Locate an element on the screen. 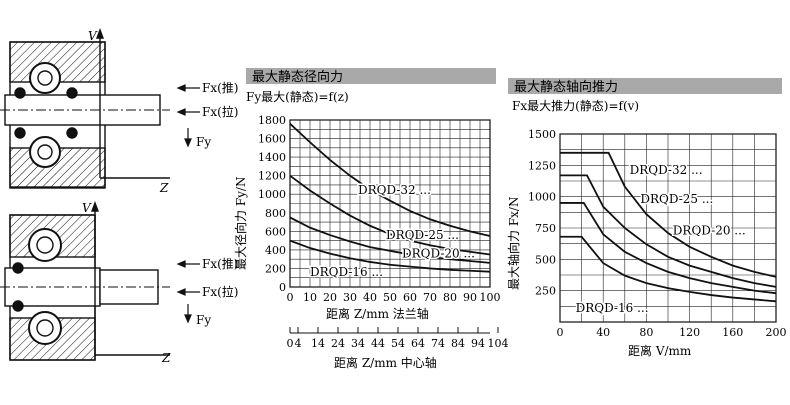  chart1-x-tick: 0 is located at coordinates (290, 297).